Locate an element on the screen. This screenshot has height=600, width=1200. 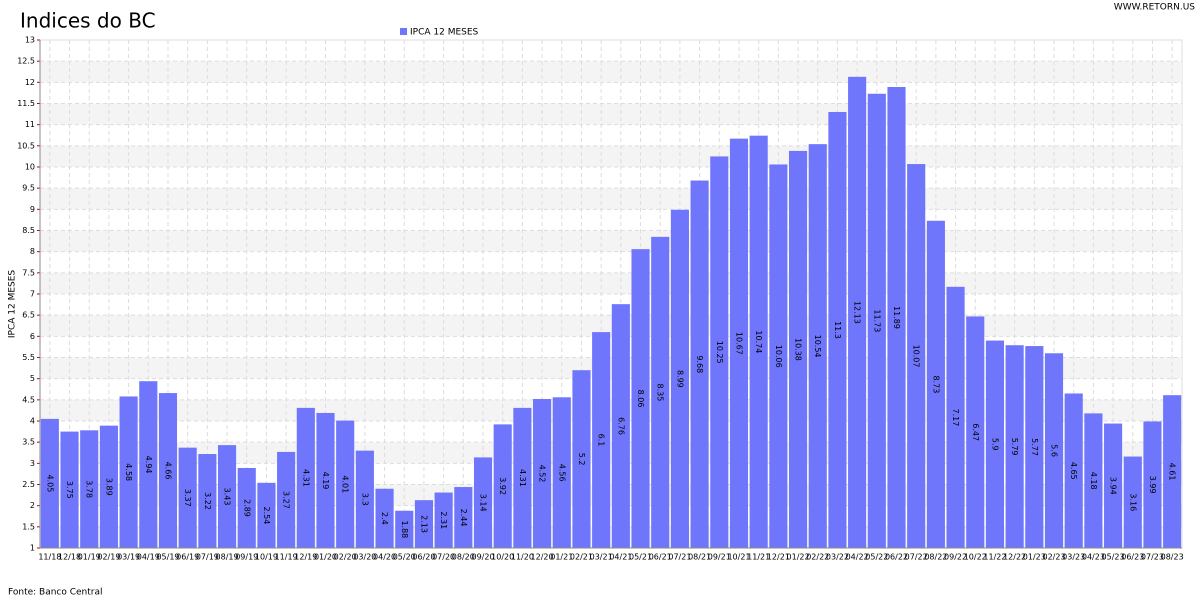
x-tick-label: 09/20 is located at coordinates (482, 557).